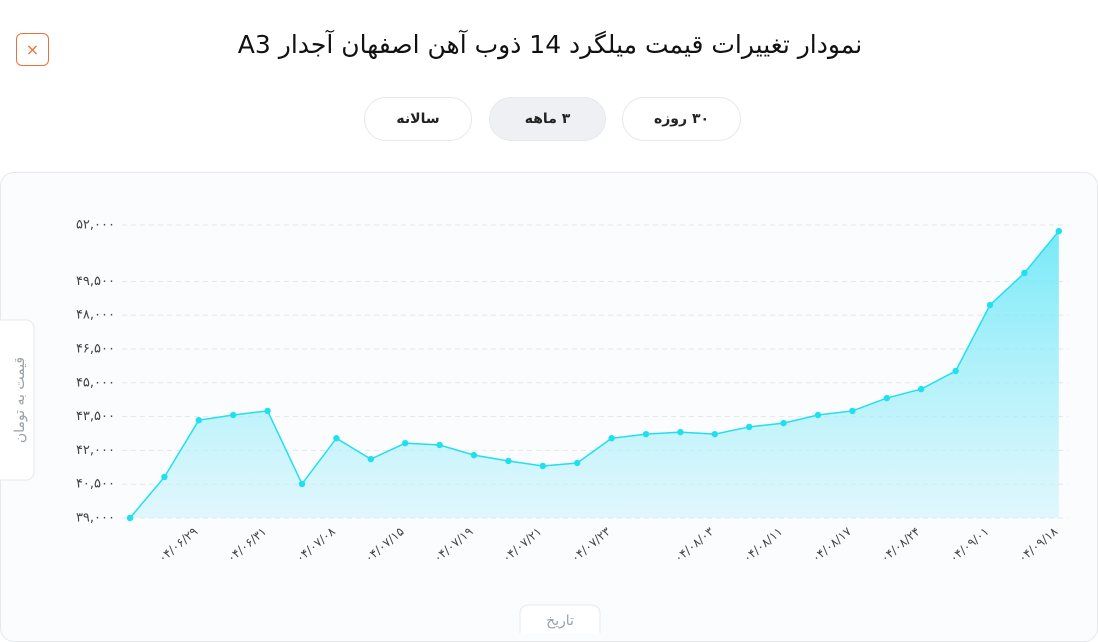 The height and width of the screenshot is (642, 1098). What do you see at coordinates (95, 518) in the screenshot?
I see `y-tick-label: ۳۹,۰۰۰` at bounding box center [95, 518].